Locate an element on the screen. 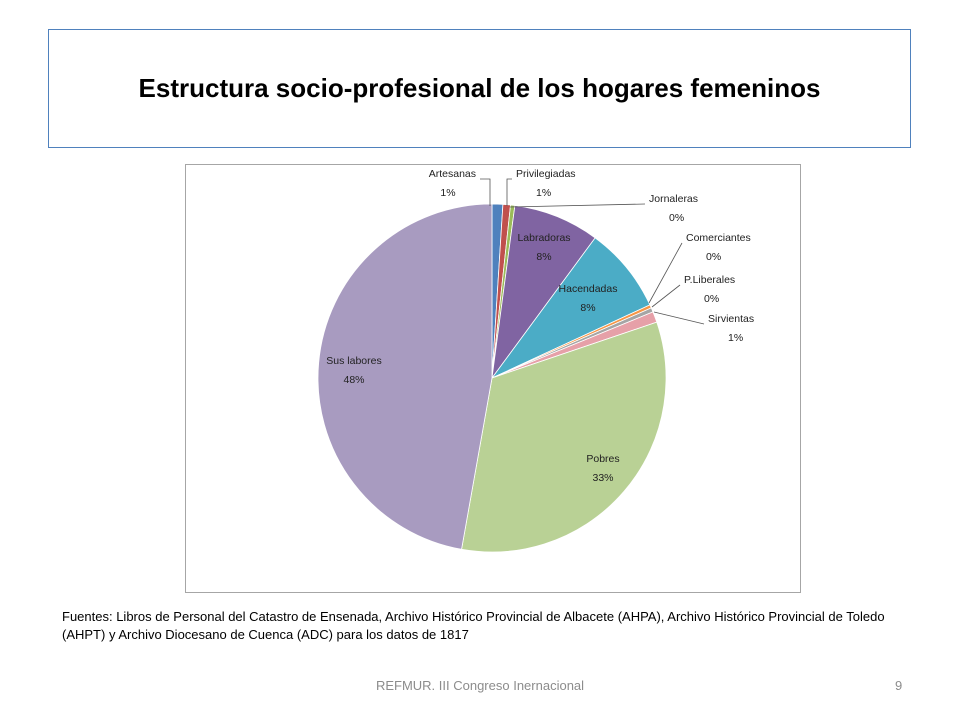  slice-label-privilegiadas: Privilegiadas is located at coordinates (546, 174).